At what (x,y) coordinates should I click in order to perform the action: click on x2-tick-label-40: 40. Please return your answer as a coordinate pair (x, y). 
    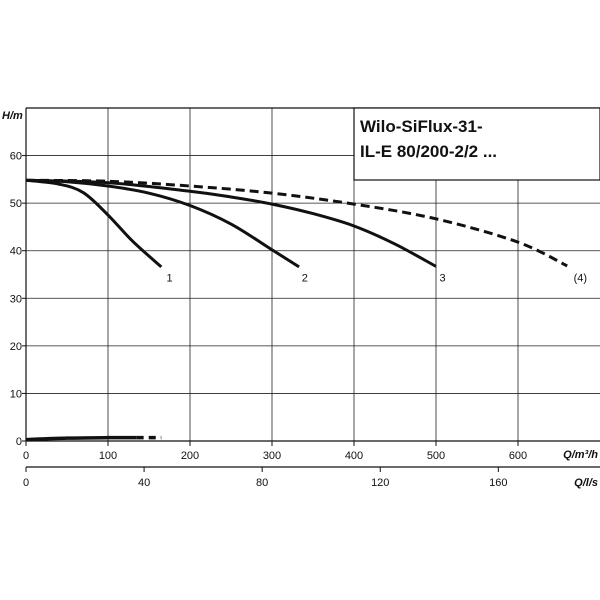
    Looking at the image, I should click on (144, 483).